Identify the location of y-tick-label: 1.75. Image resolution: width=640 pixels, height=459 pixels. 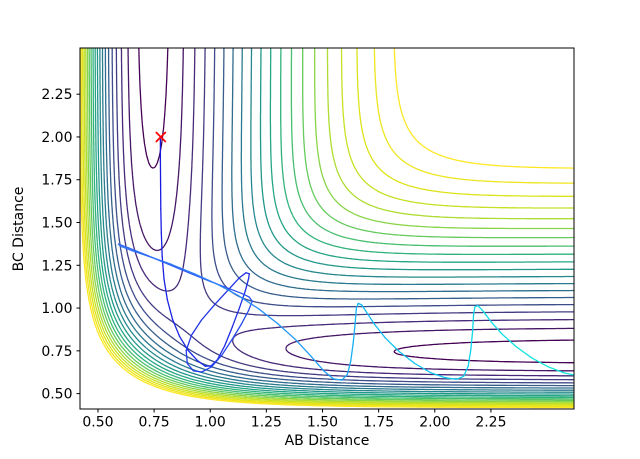
(56, 181).